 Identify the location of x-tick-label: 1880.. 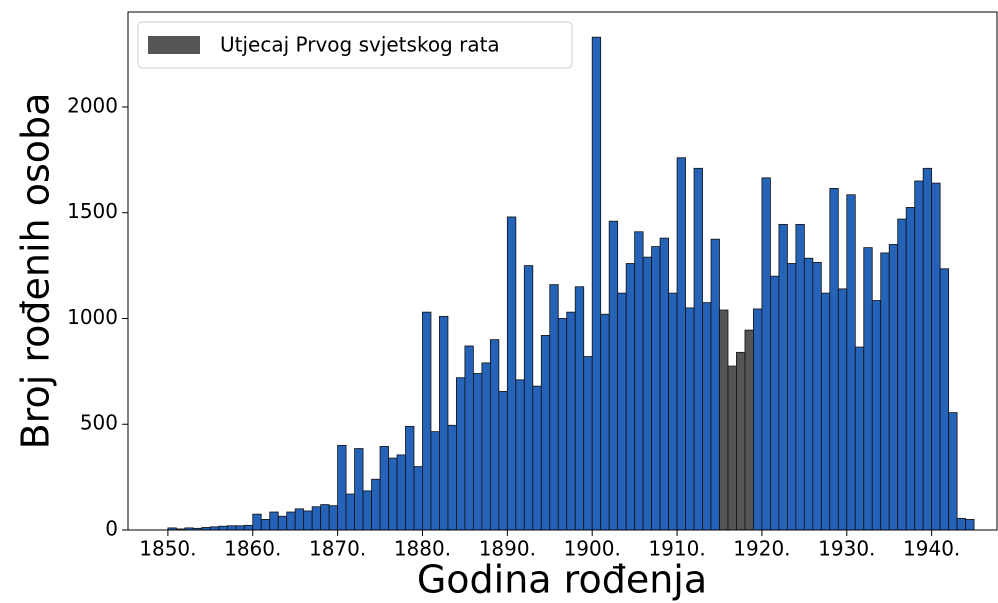
(422, 549).